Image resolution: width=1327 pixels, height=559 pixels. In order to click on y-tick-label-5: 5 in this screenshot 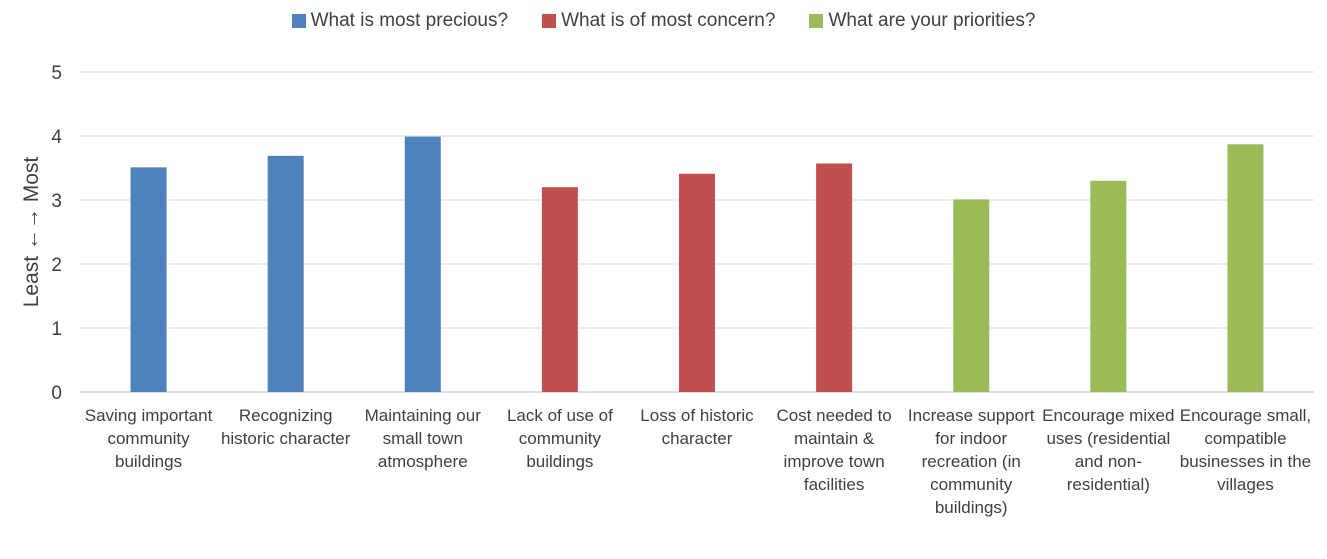, I will do `click(56, 73)`.